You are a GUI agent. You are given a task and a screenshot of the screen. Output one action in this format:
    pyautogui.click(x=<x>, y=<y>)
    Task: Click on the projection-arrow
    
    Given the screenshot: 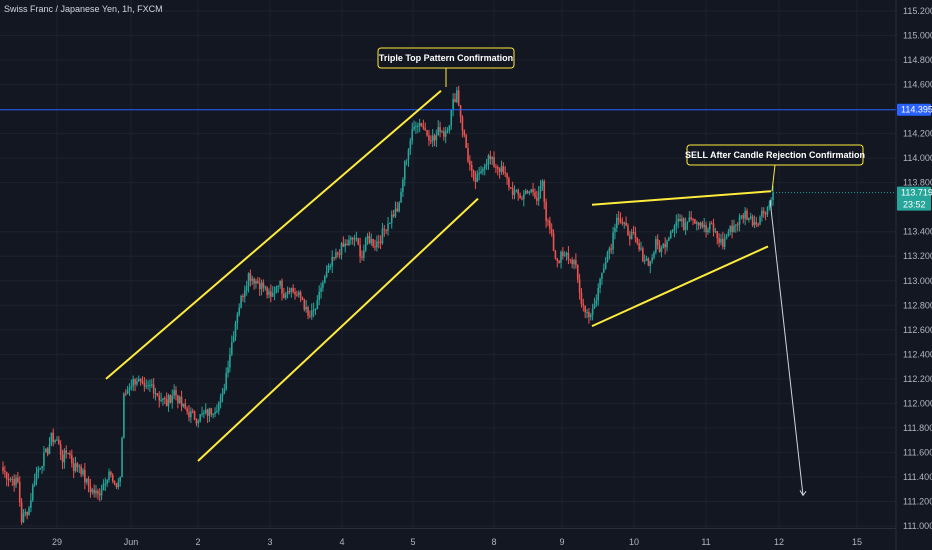 What is the action you would take?
    pyautogui.click(x=786, y=347)
    